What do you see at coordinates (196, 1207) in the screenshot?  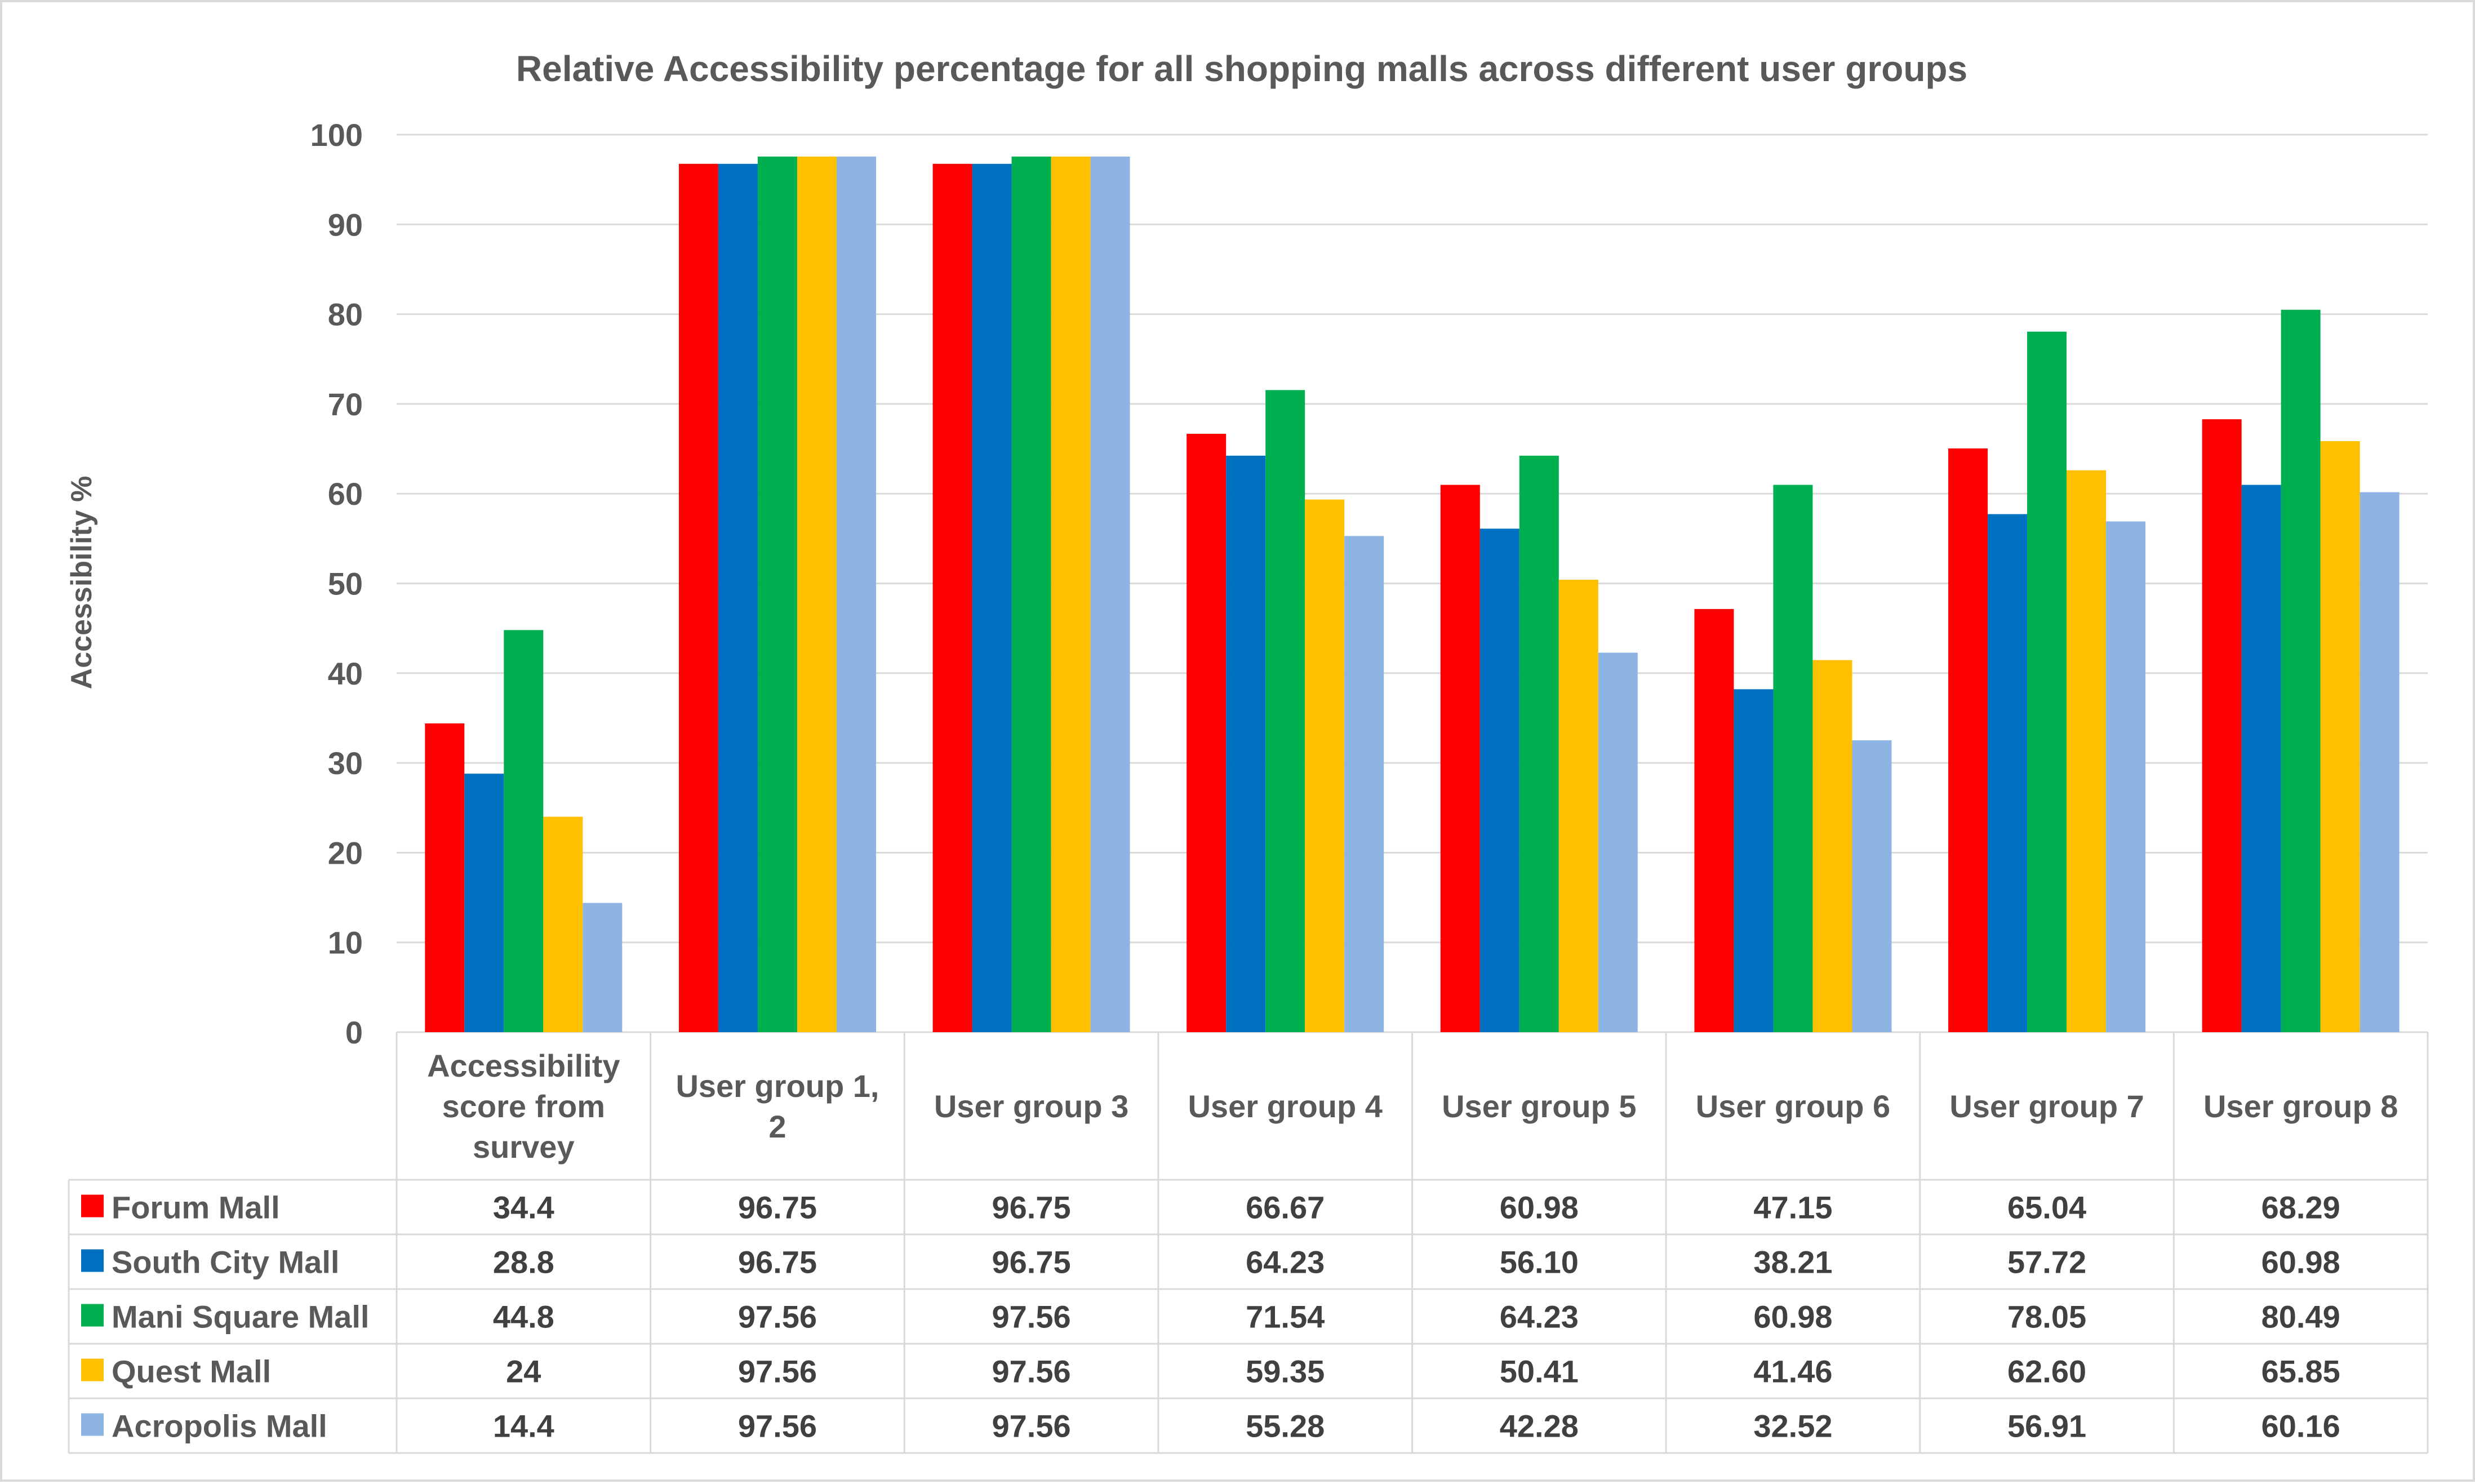 I see `legend-label: Forum Mall` at bounding box center [196, 1207].